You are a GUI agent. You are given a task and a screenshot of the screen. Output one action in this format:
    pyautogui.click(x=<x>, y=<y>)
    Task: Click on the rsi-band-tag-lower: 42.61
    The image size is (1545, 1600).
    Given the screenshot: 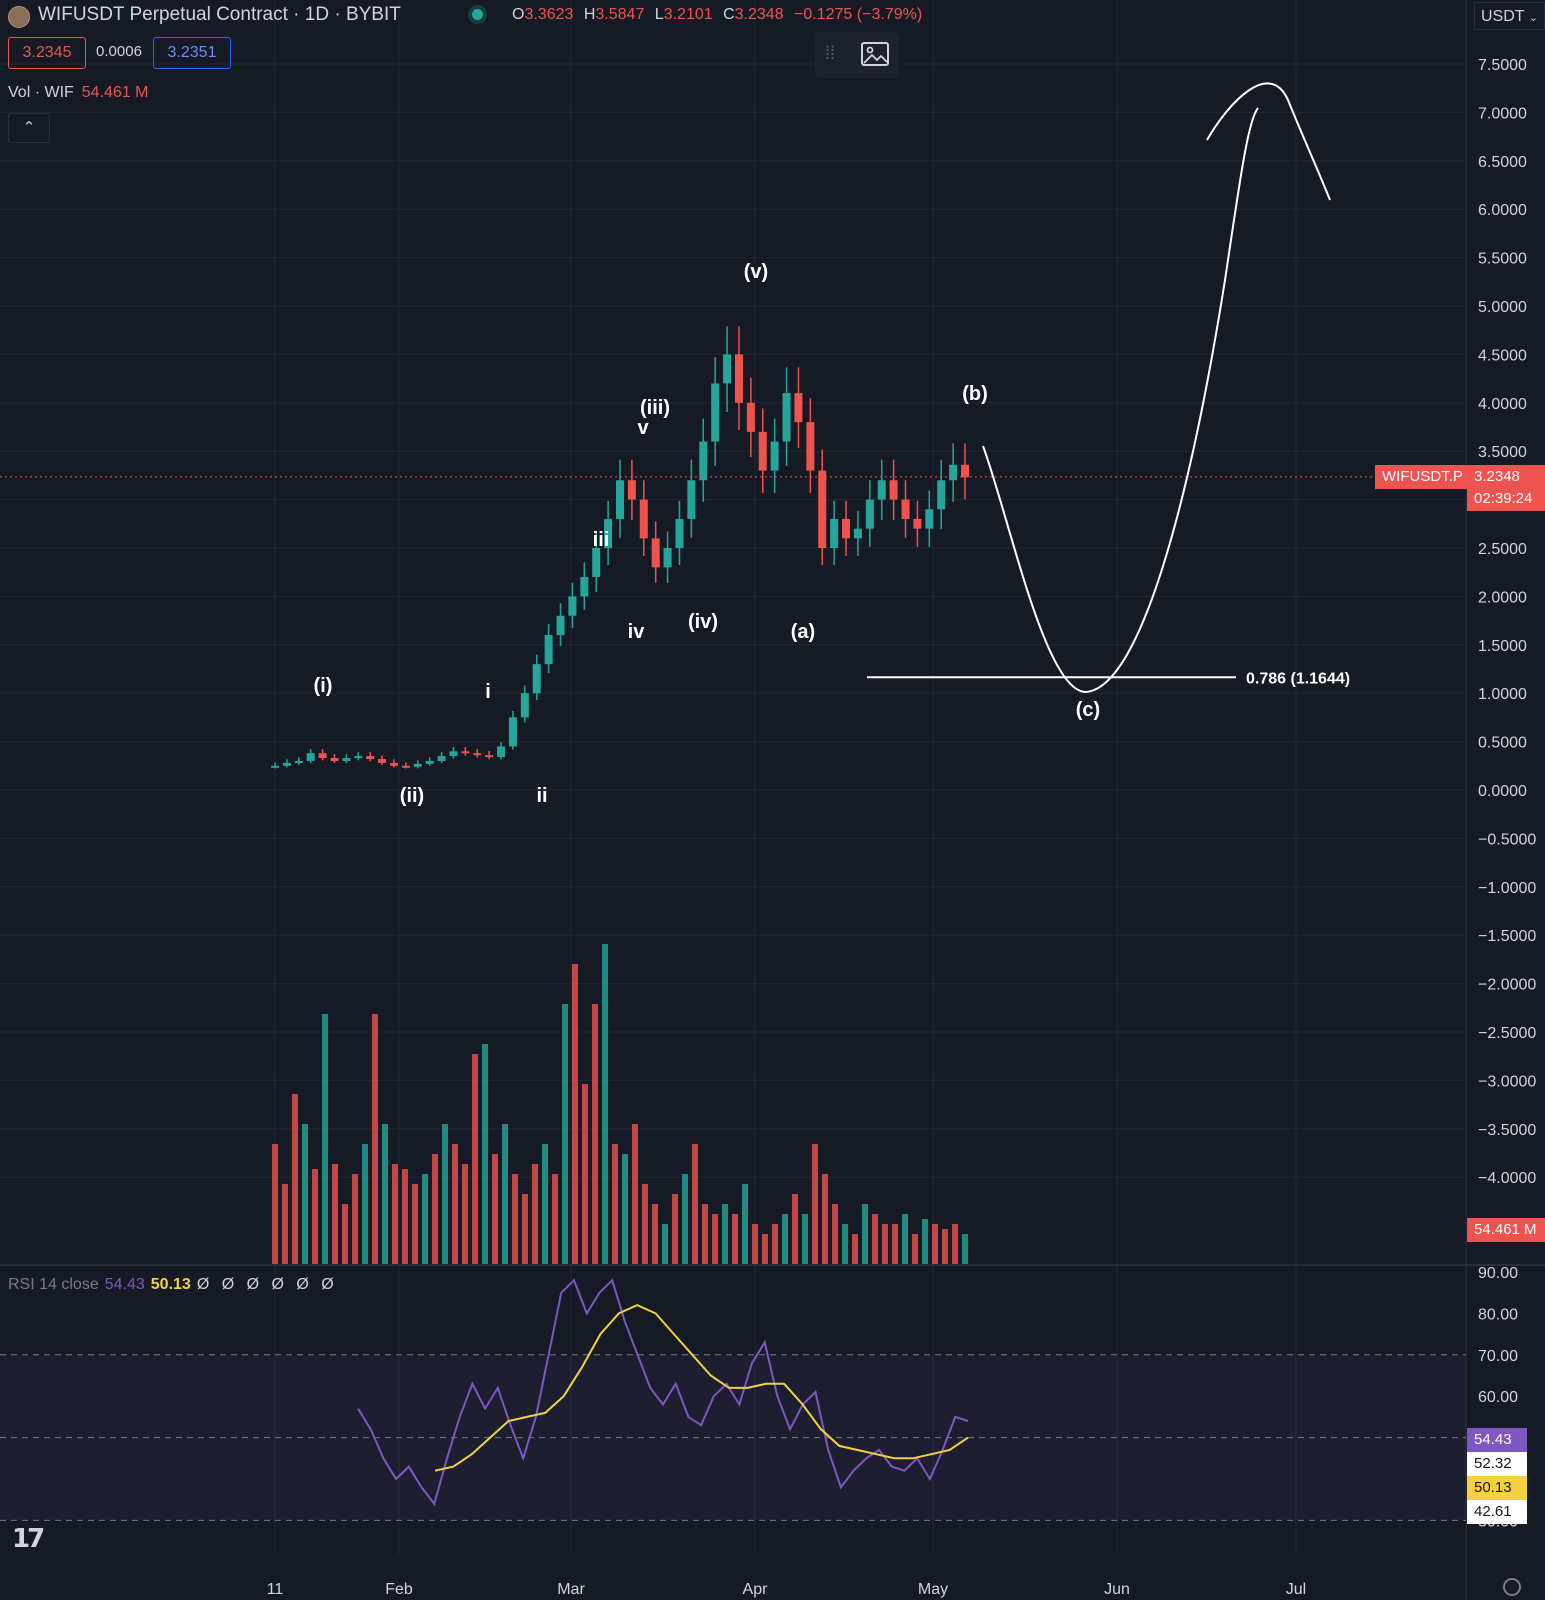 What is the action you would take?
    pyautogui.click(x=1497, y=1512)
    